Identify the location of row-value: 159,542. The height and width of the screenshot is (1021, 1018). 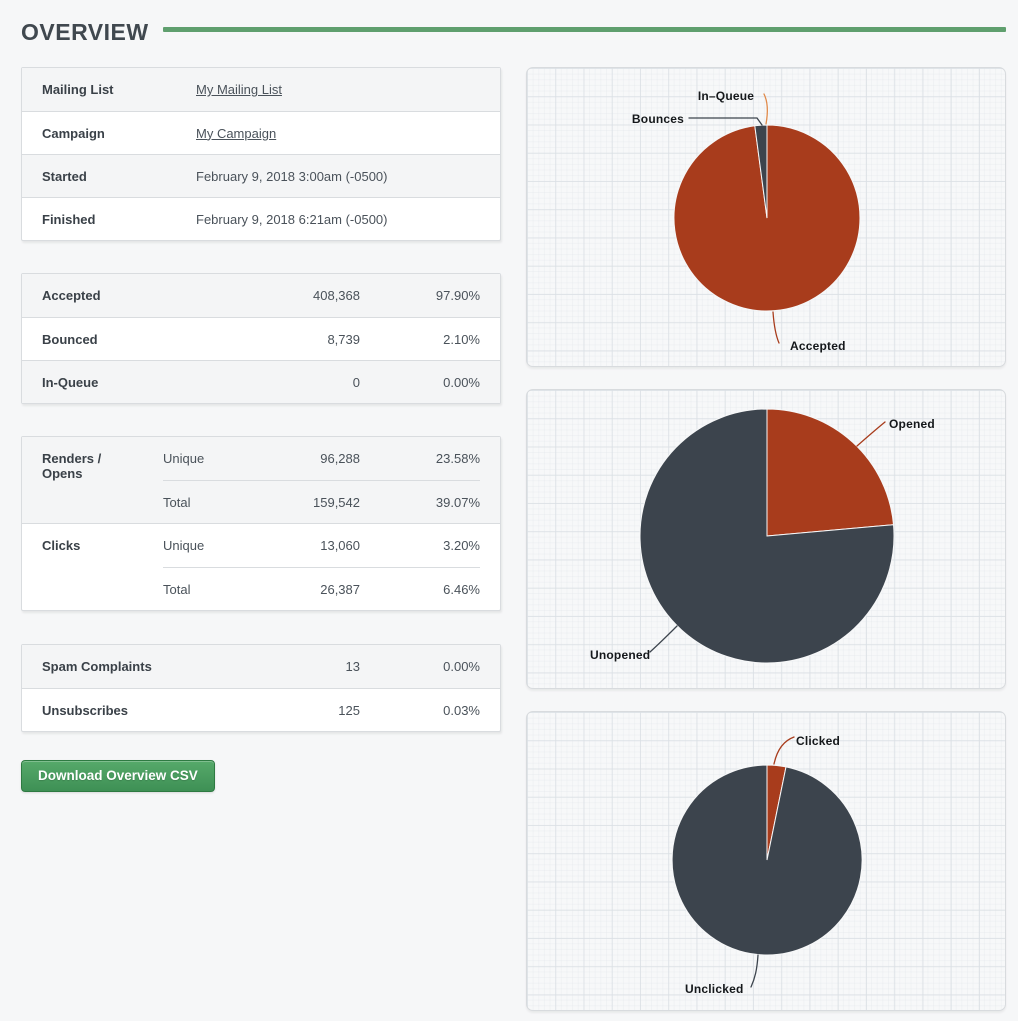
(336, 502).